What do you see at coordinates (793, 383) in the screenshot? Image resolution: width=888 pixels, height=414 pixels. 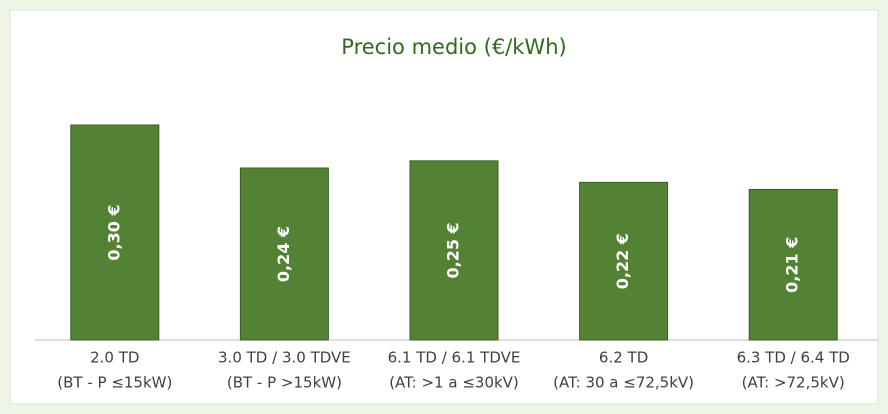 I see `x-tick-label: (AT: >72,5kV)` at bounding box center [793, 383].